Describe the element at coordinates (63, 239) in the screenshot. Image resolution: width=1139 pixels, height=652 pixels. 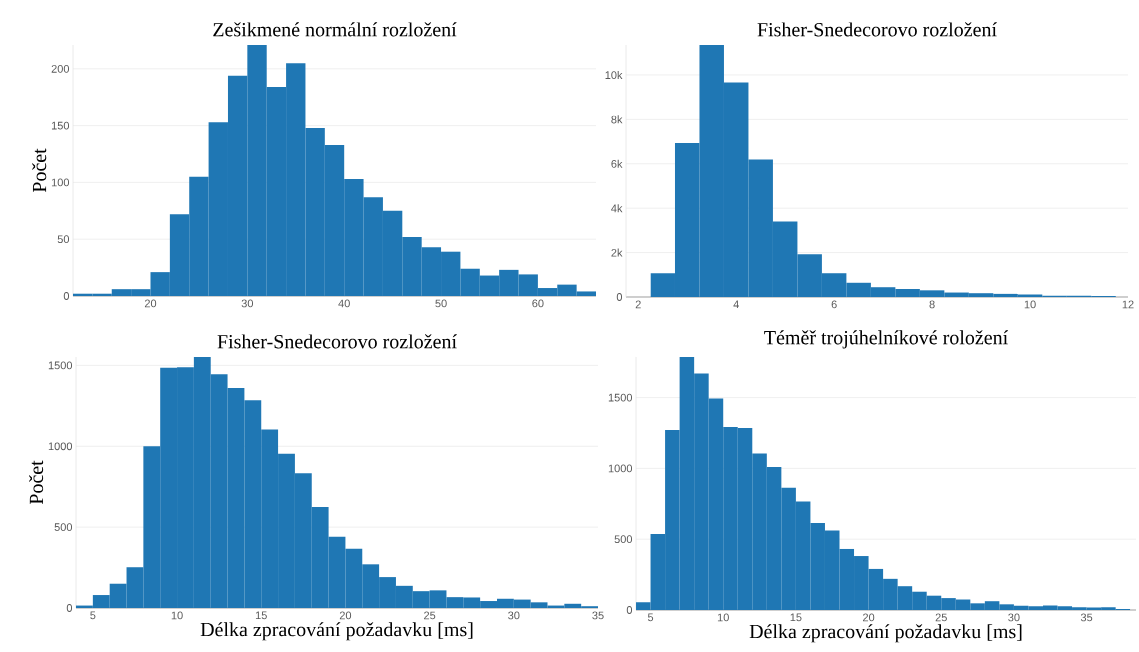
I see `y-tick-label: 50` at that location.